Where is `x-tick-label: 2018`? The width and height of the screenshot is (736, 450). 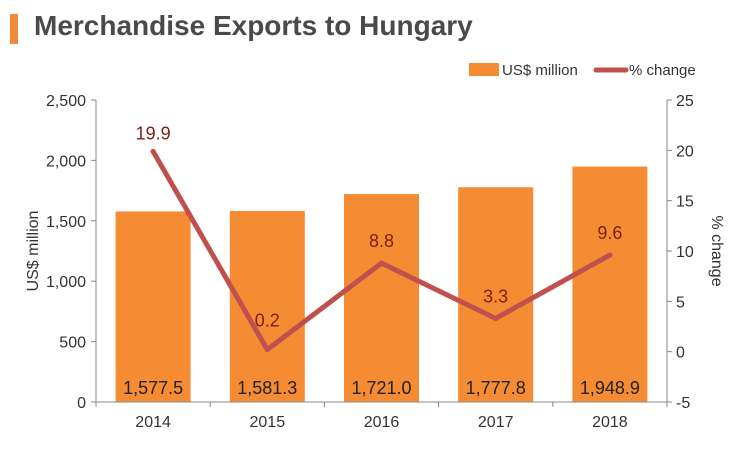
x-tick-label: 2018 is located at coordinates (610, 422).